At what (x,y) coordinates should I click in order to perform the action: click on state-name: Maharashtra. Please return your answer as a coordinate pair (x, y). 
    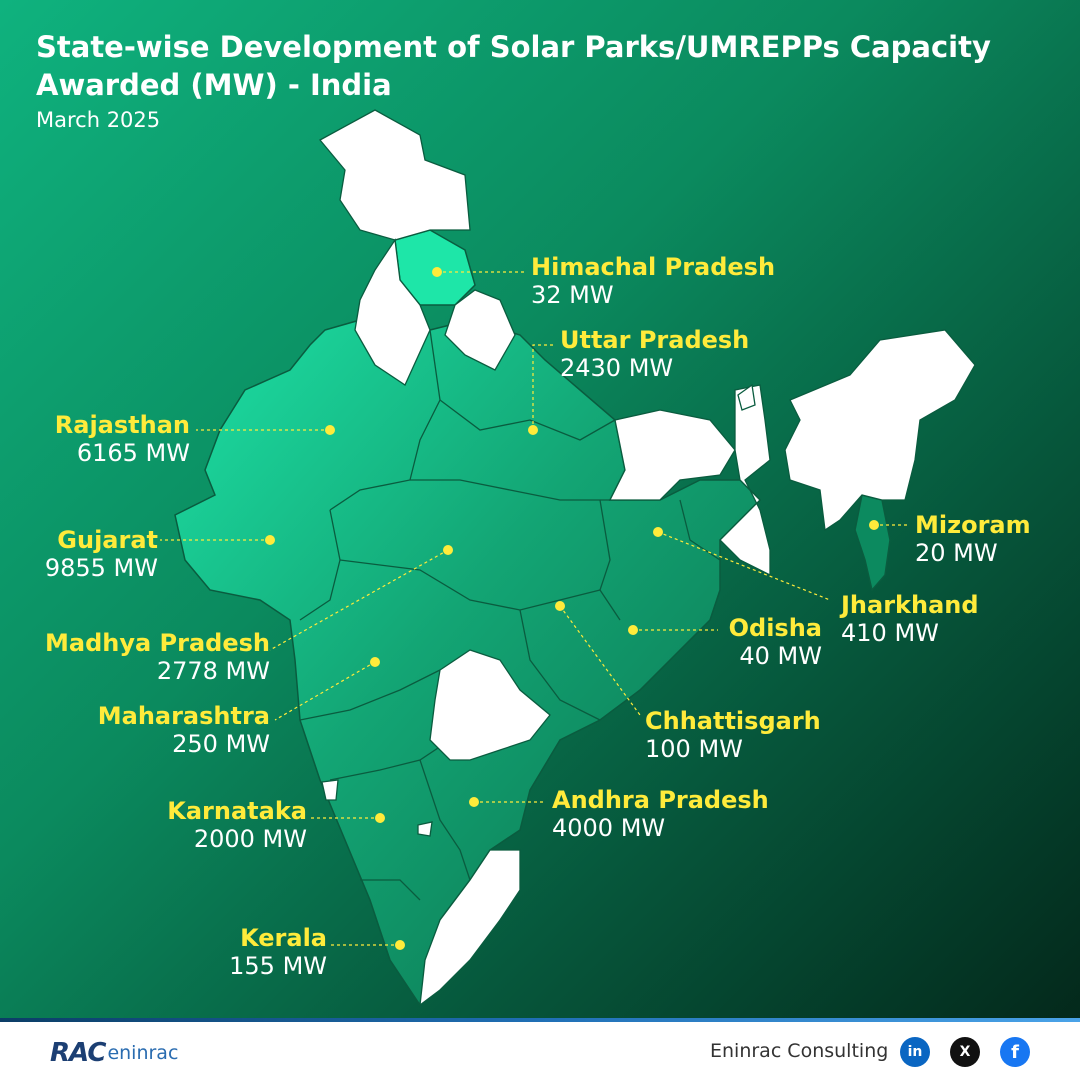
    Looking at the image, I should click on (183, 716).